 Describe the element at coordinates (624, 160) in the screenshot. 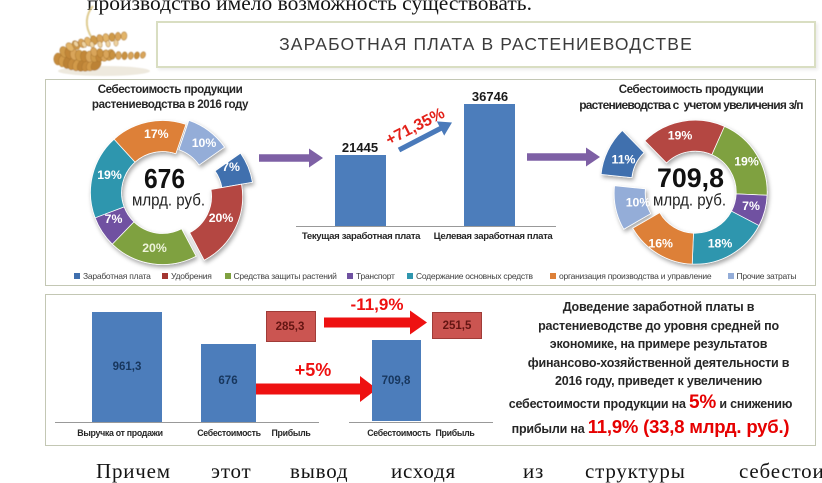

I see `svg-text: 11%` at that location.